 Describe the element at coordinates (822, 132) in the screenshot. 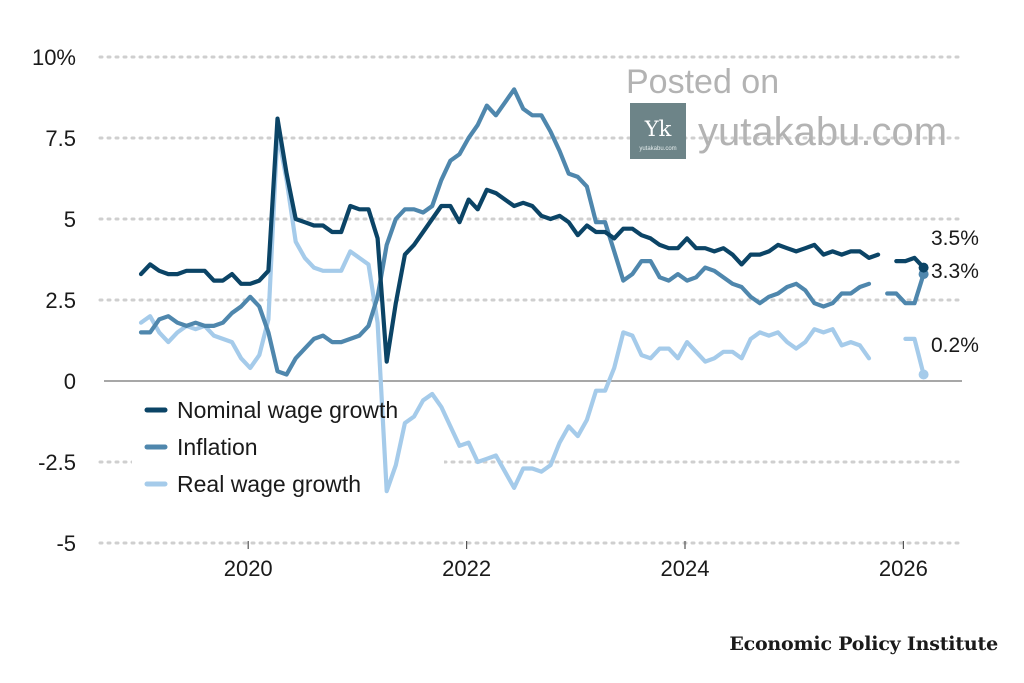

I see `watermark-site: yutakabu.com` at that location.